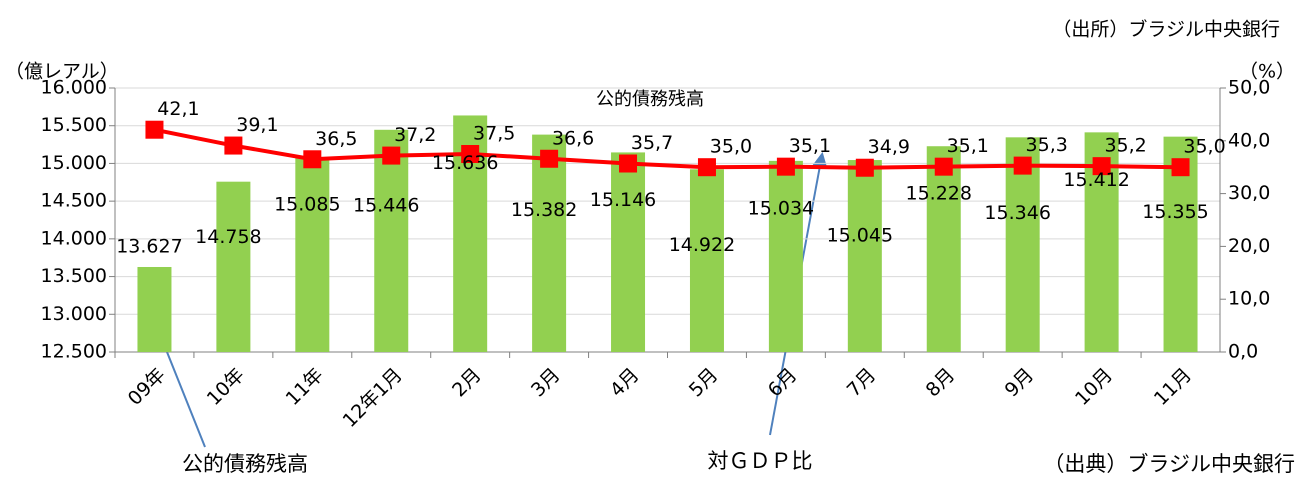  Describe the element at coordinates (939, 194) in the screenshot. I see `bar-value-label: 15.228` at that location.